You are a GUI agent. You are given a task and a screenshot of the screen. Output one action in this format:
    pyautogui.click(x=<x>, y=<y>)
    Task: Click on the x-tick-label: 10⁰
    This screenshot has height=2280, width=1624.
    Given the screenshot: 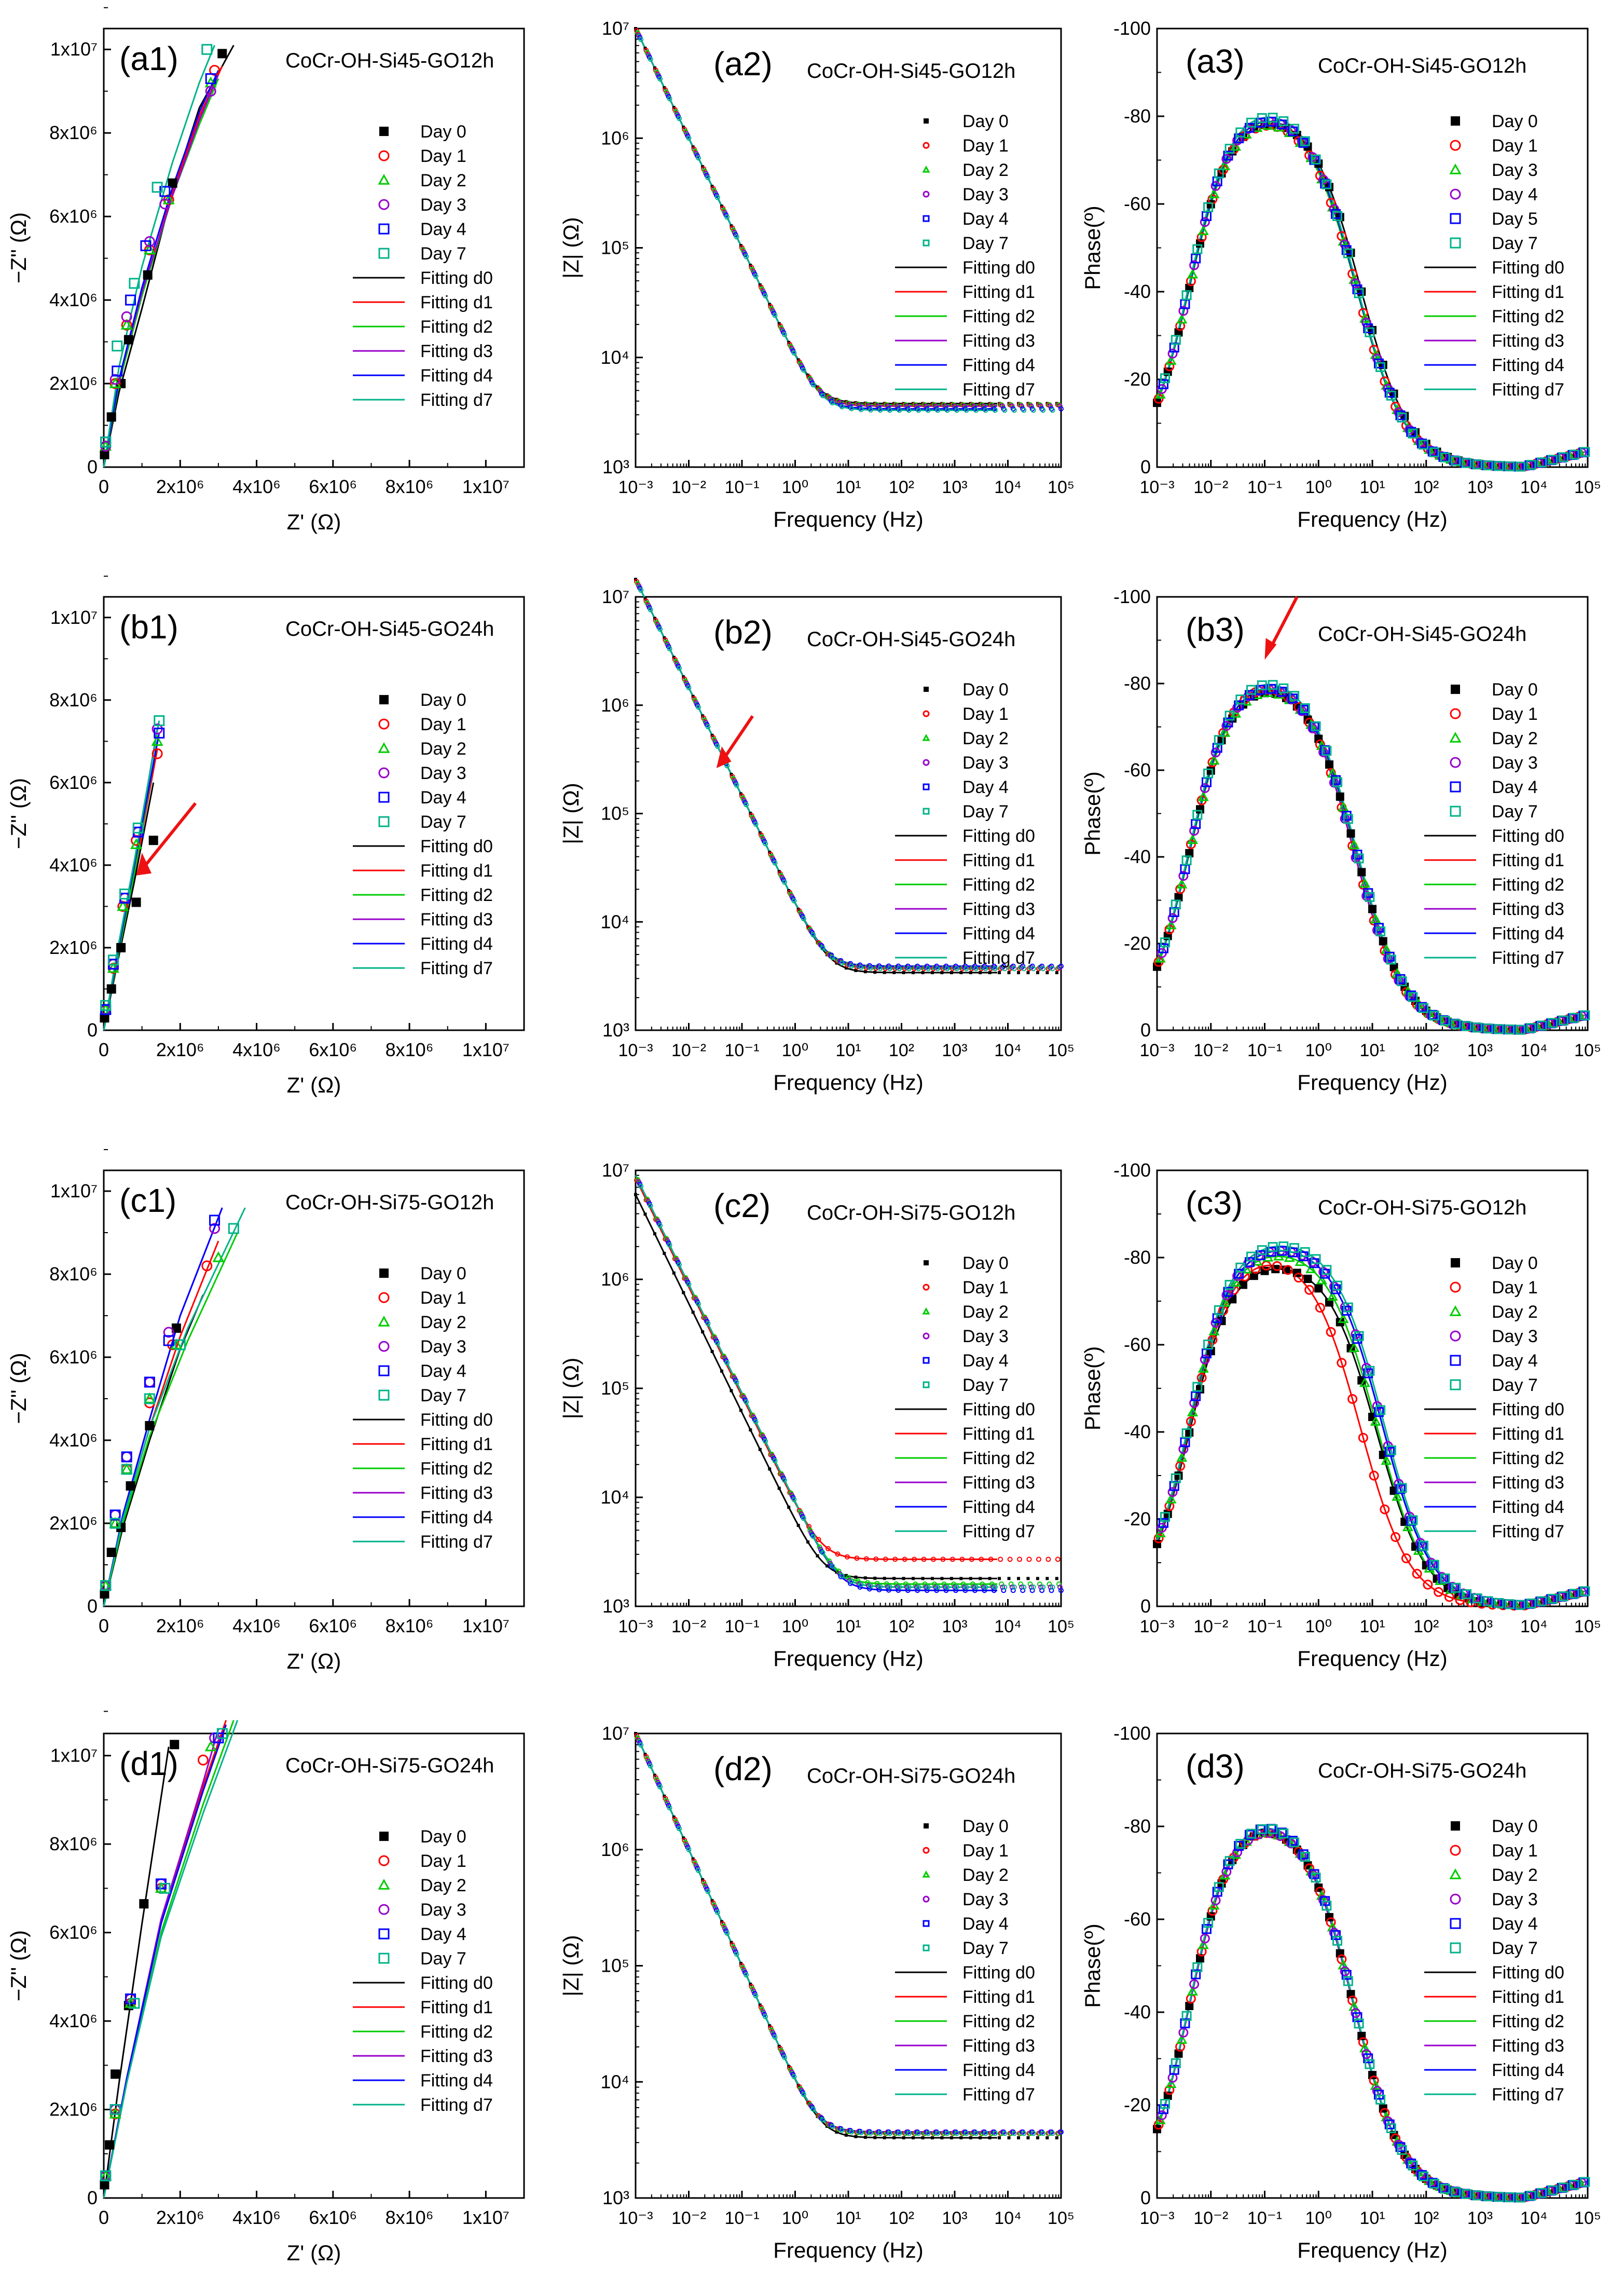 What is the action you would take?
    pyautogui.click(x=795, y=2218)
    